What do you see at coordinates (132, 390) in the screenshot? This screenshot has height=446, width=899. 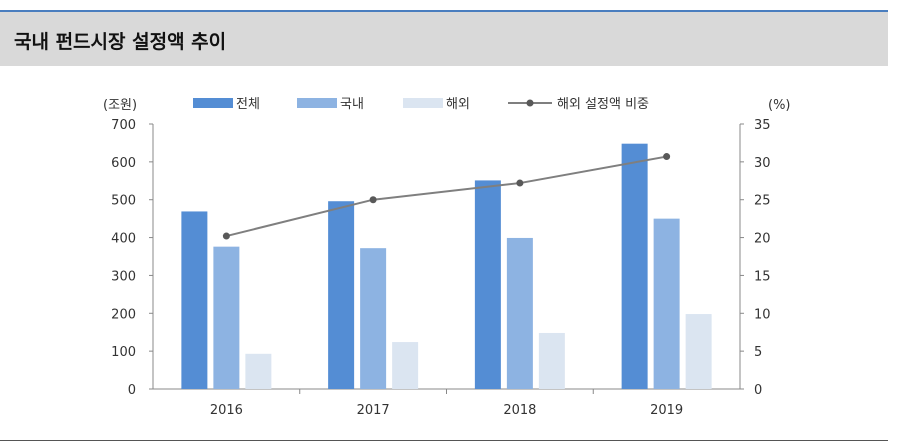 I see `y-tick-label: 0` at bounding box center [132, 390].